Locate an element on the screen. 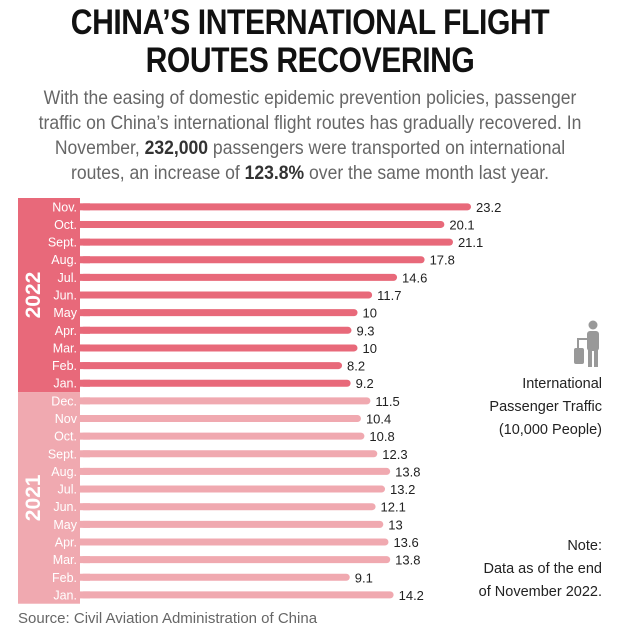 The image size is (620, 638). value-label: 23.2 is located at coordinates (488, 207).